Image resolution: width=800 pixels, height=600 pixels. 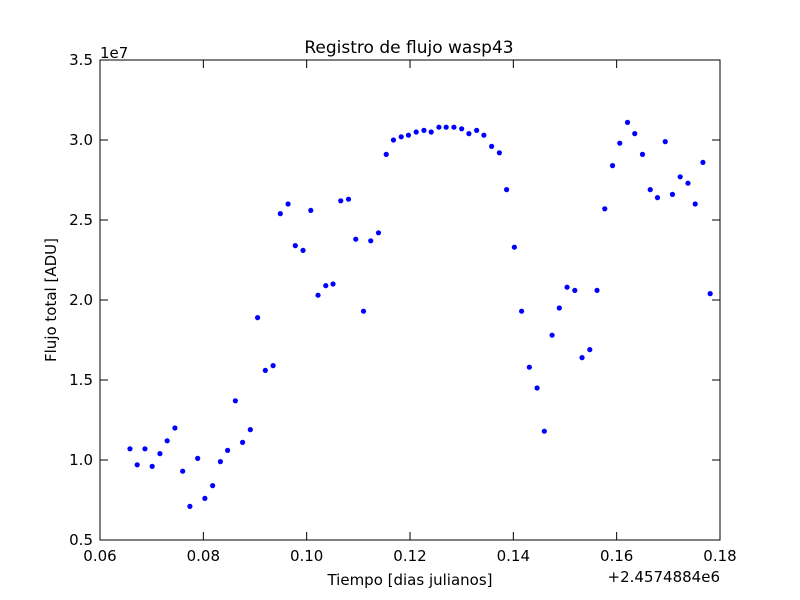 I want to click on x-tick-label-2: 0.10, so click(x=306, y=556).